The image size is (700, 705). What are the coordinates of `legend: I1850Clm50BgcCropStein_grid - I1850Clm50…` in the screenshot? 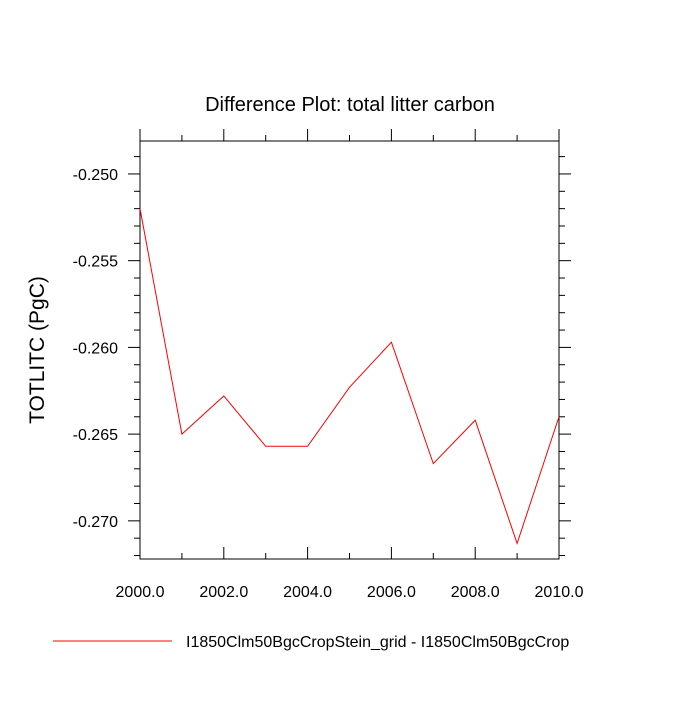 It's located at (311, 642).